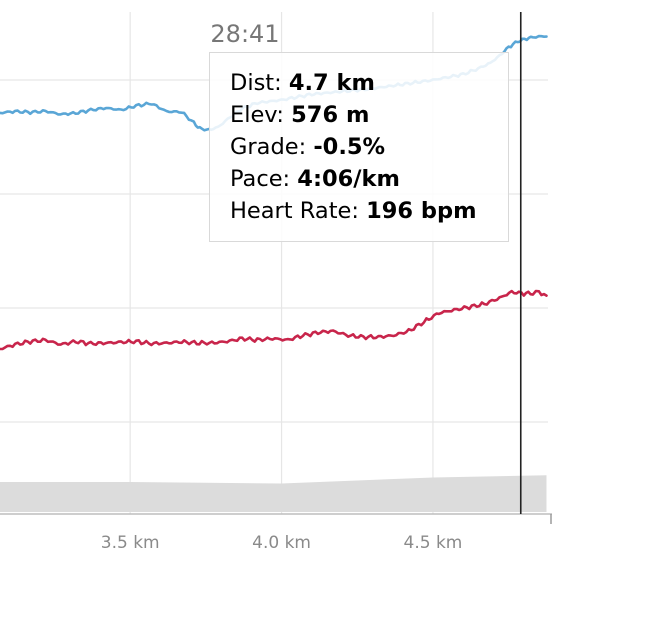 This screenshot has width=648, height=620. I want to click on x-tick-label: 4.0 km, so click(281, 543).